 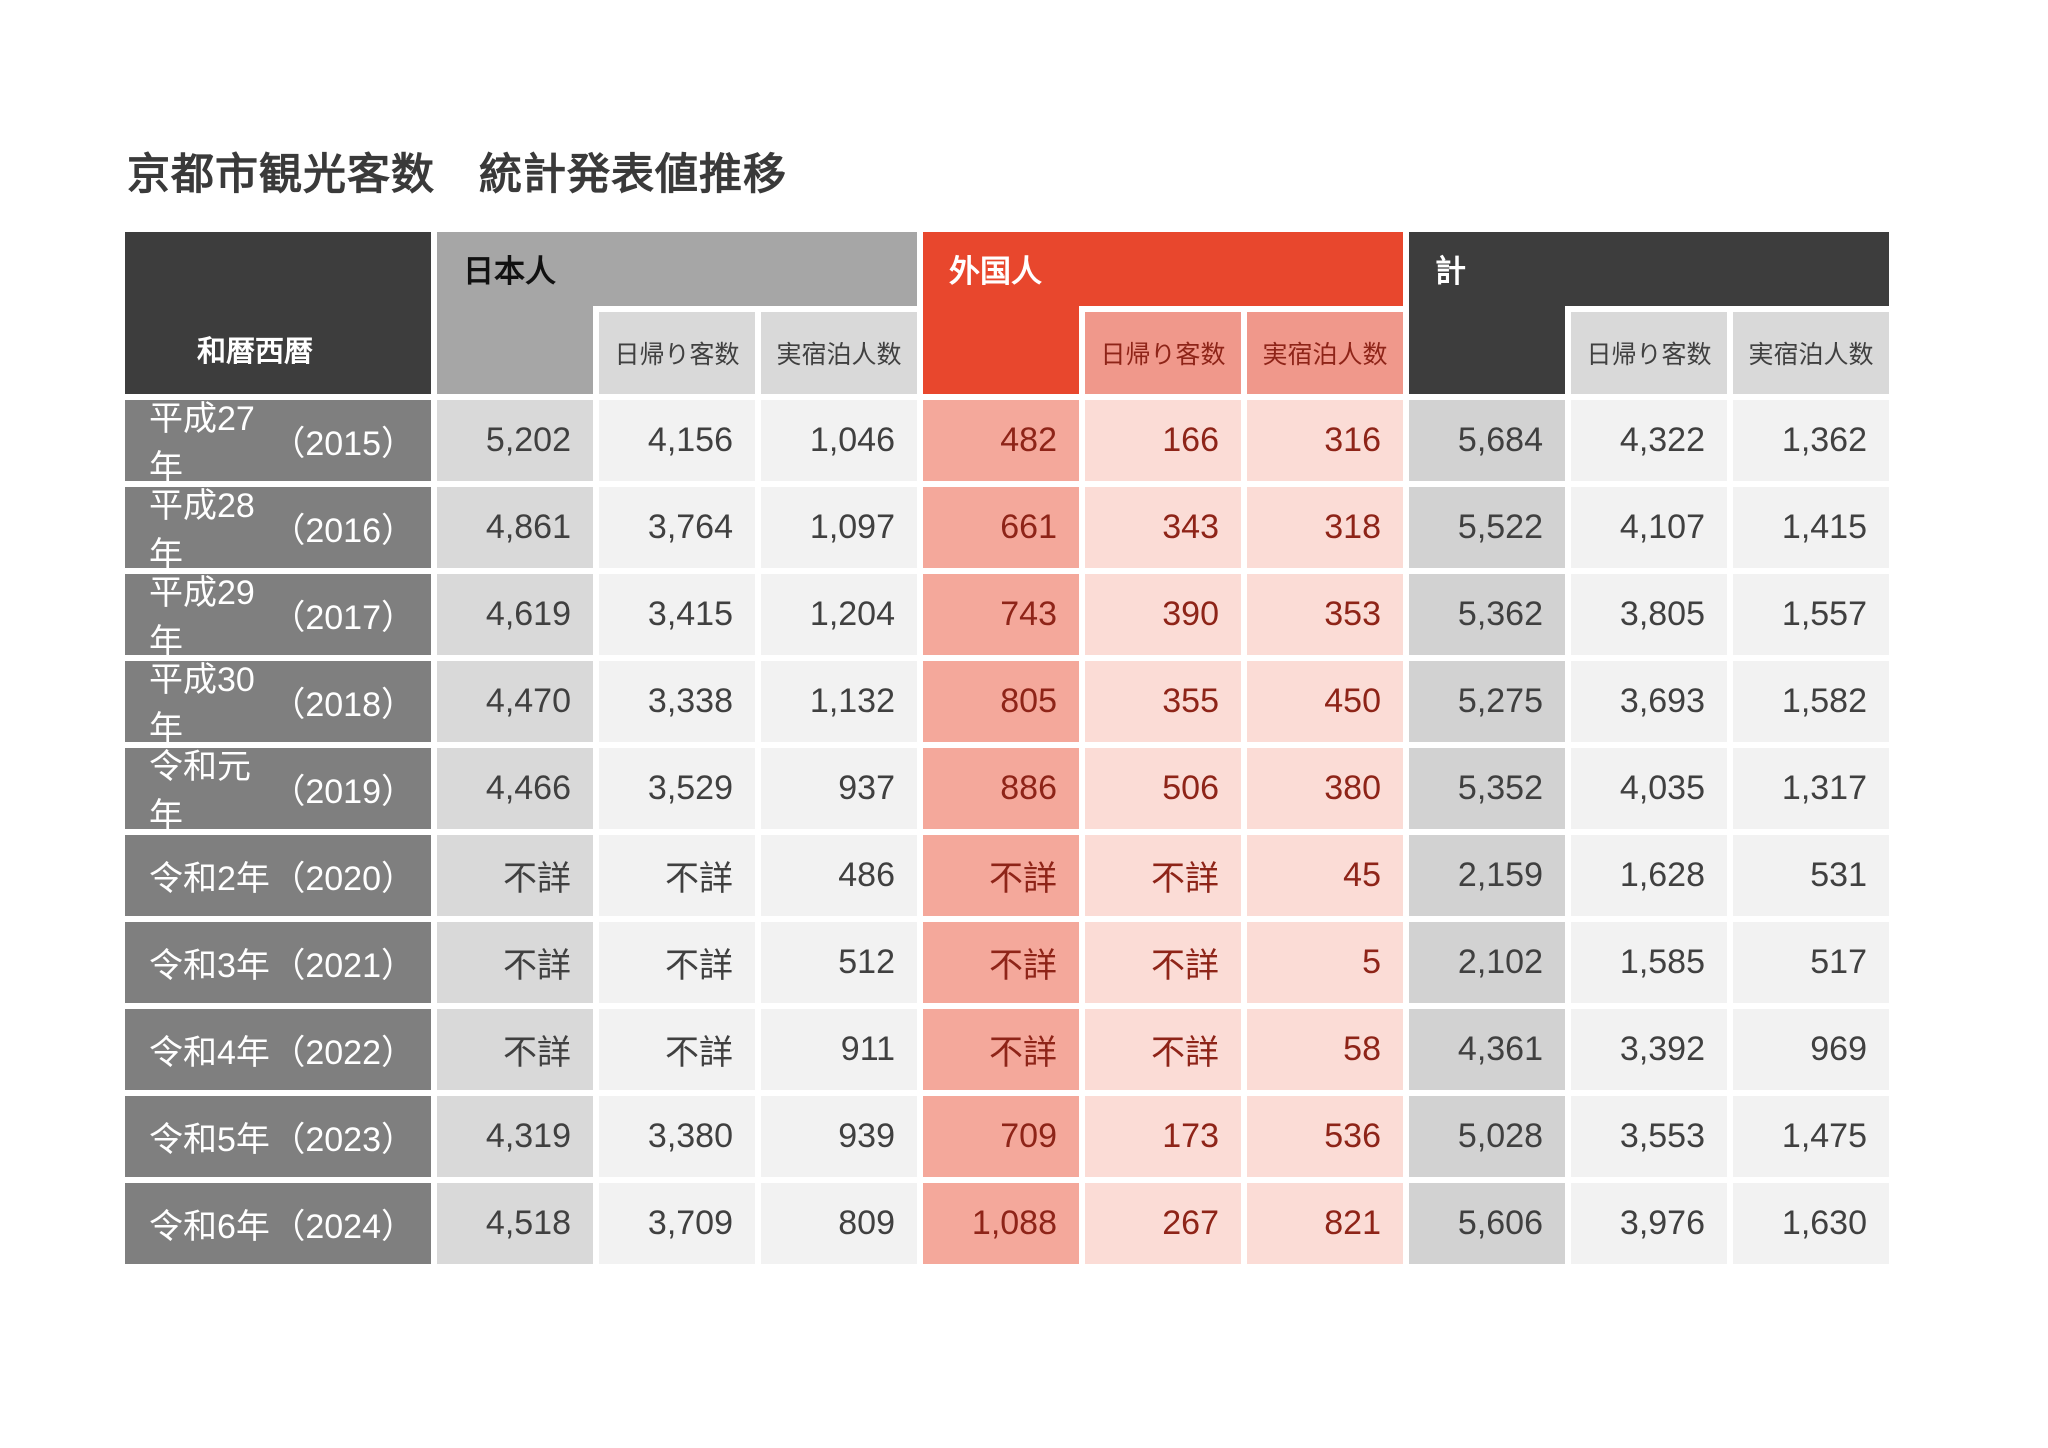 I want to click on cell-japanese-overnight: 1,097, so click(x=839, y=527).